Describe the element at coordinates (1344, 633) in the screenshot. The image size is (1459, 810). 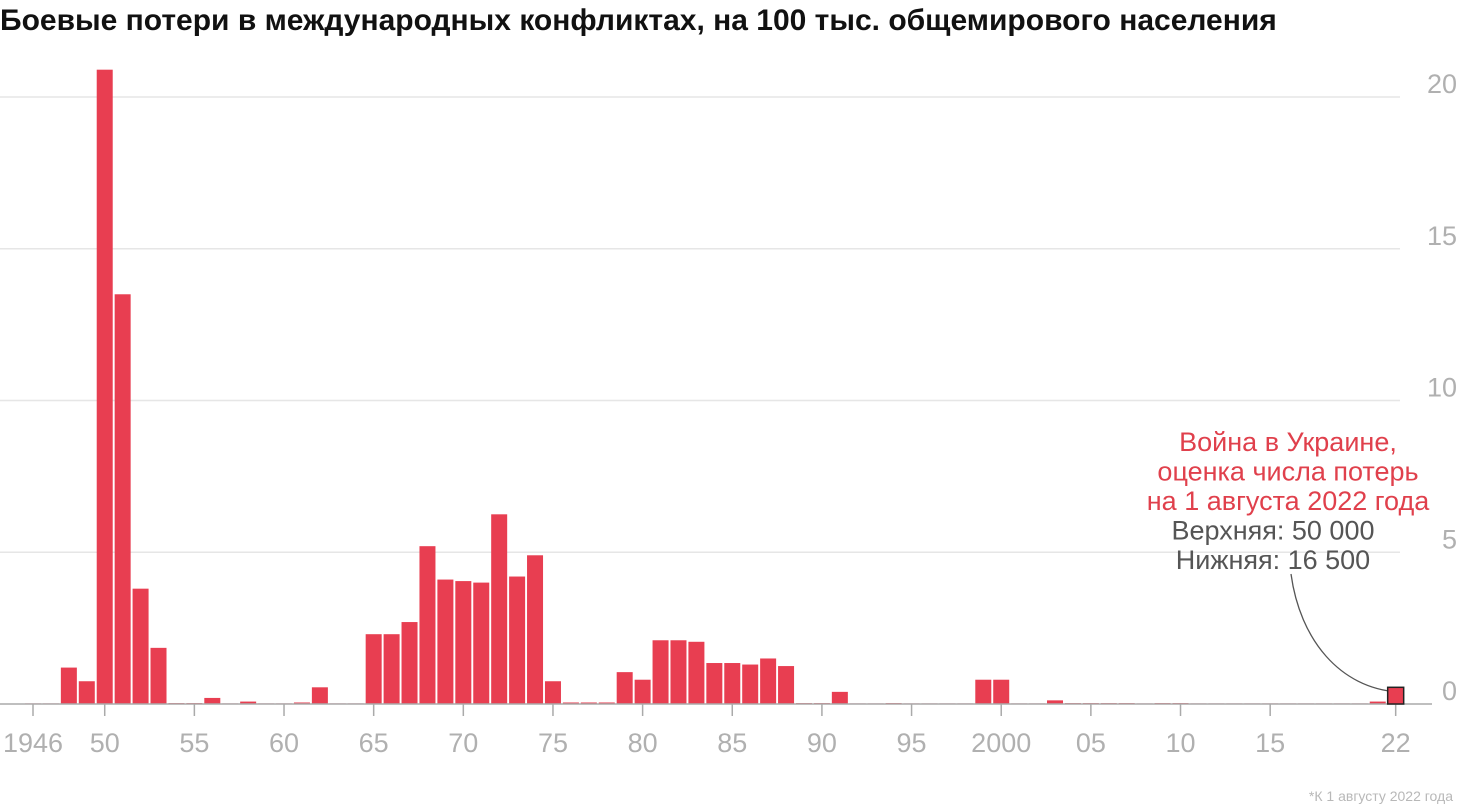
I see `annotation-leader-line` at that location.